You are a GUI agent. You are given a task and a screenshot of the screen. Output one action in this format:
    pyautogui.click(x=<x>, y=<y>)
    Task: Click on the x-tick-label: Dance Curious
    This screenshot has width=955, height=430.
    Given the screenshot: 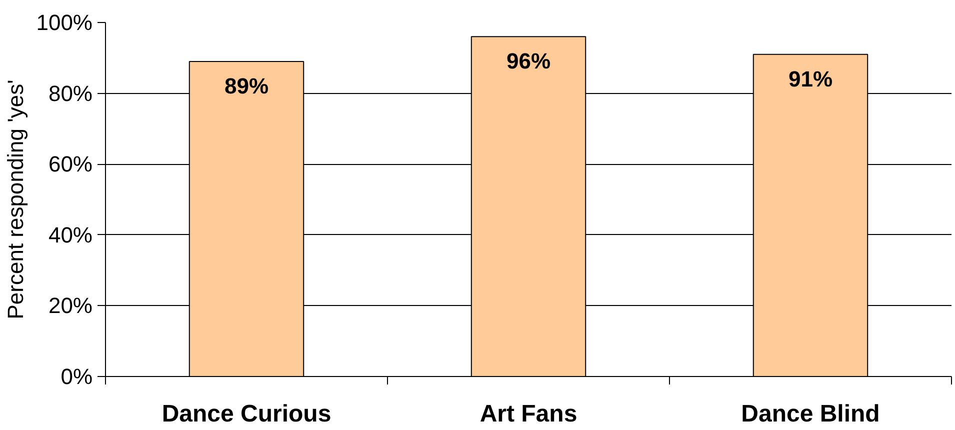 What is the action you would take?
    pyautogui.click(x=247, y=414)
    